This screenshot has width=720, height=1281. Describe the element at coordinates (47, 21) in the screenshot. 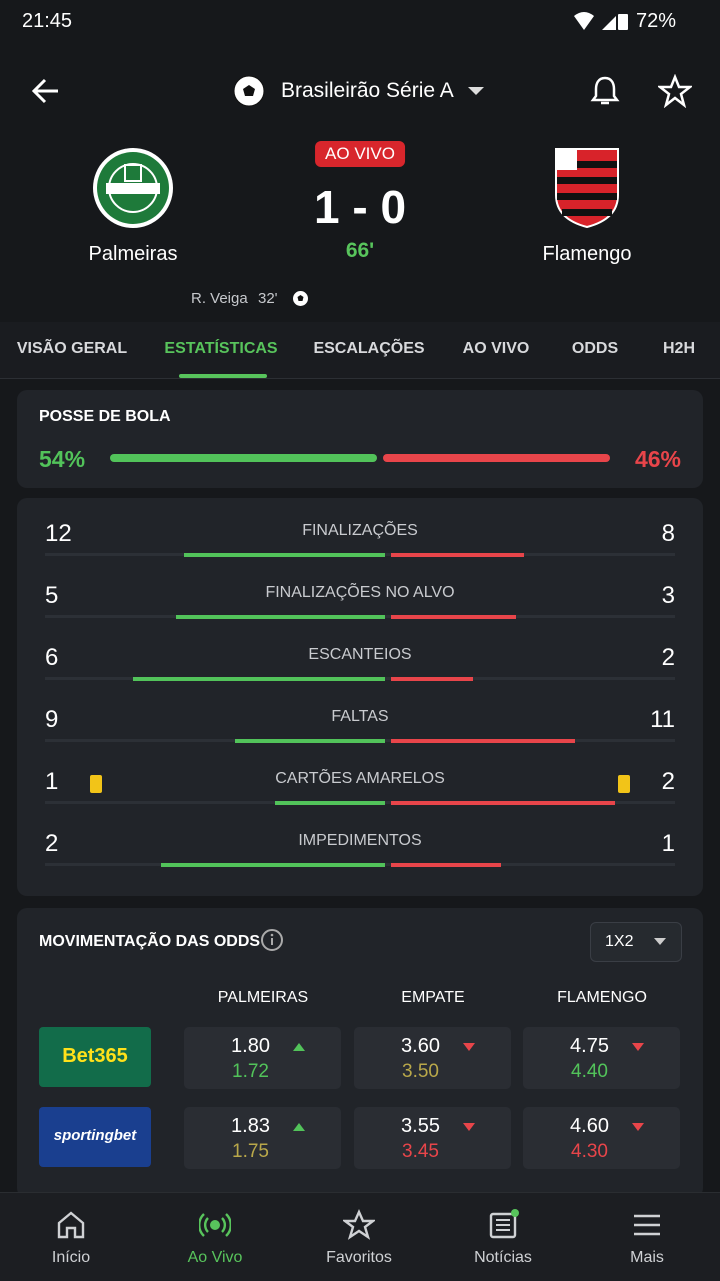

I see `clock: 21:45` at that location.